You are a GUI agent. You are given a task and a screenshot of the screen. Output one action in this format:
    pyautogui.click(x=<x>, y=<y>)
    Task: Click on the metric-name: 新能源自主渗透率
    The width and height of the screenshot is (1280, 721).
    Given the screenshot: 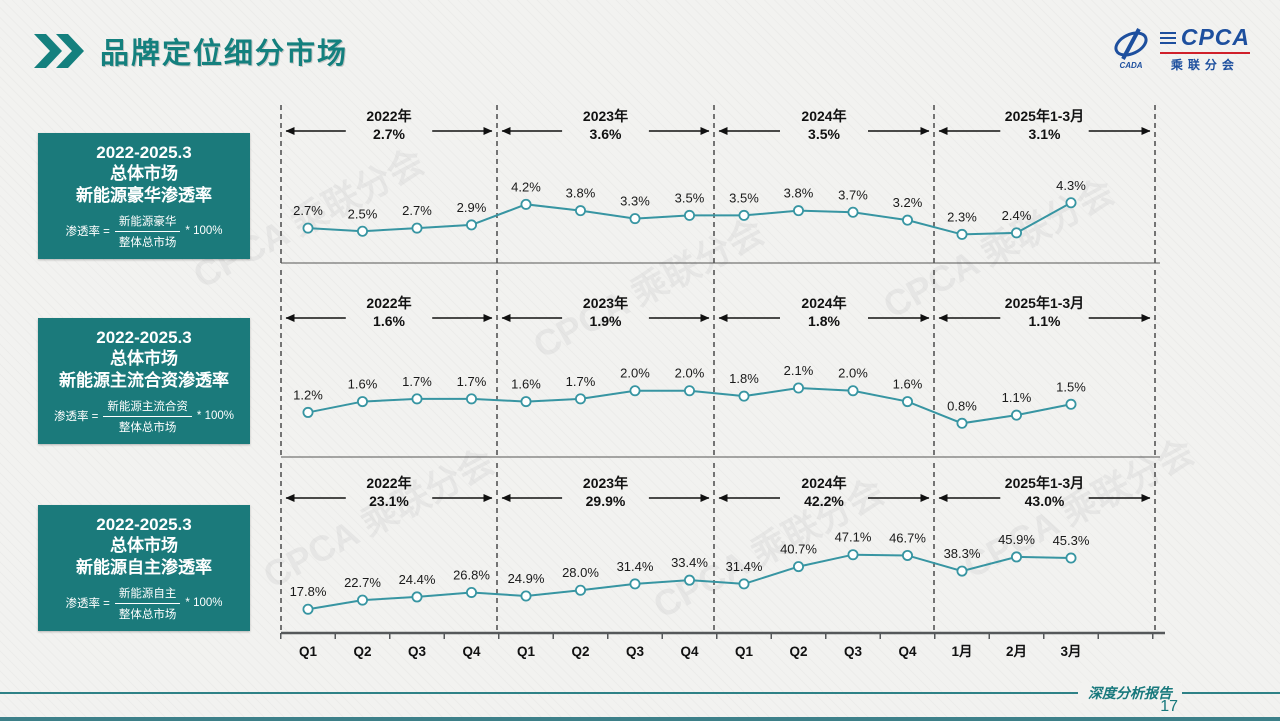 What is the action you would take?
    pyautogui.click(x=144, y=567)
    